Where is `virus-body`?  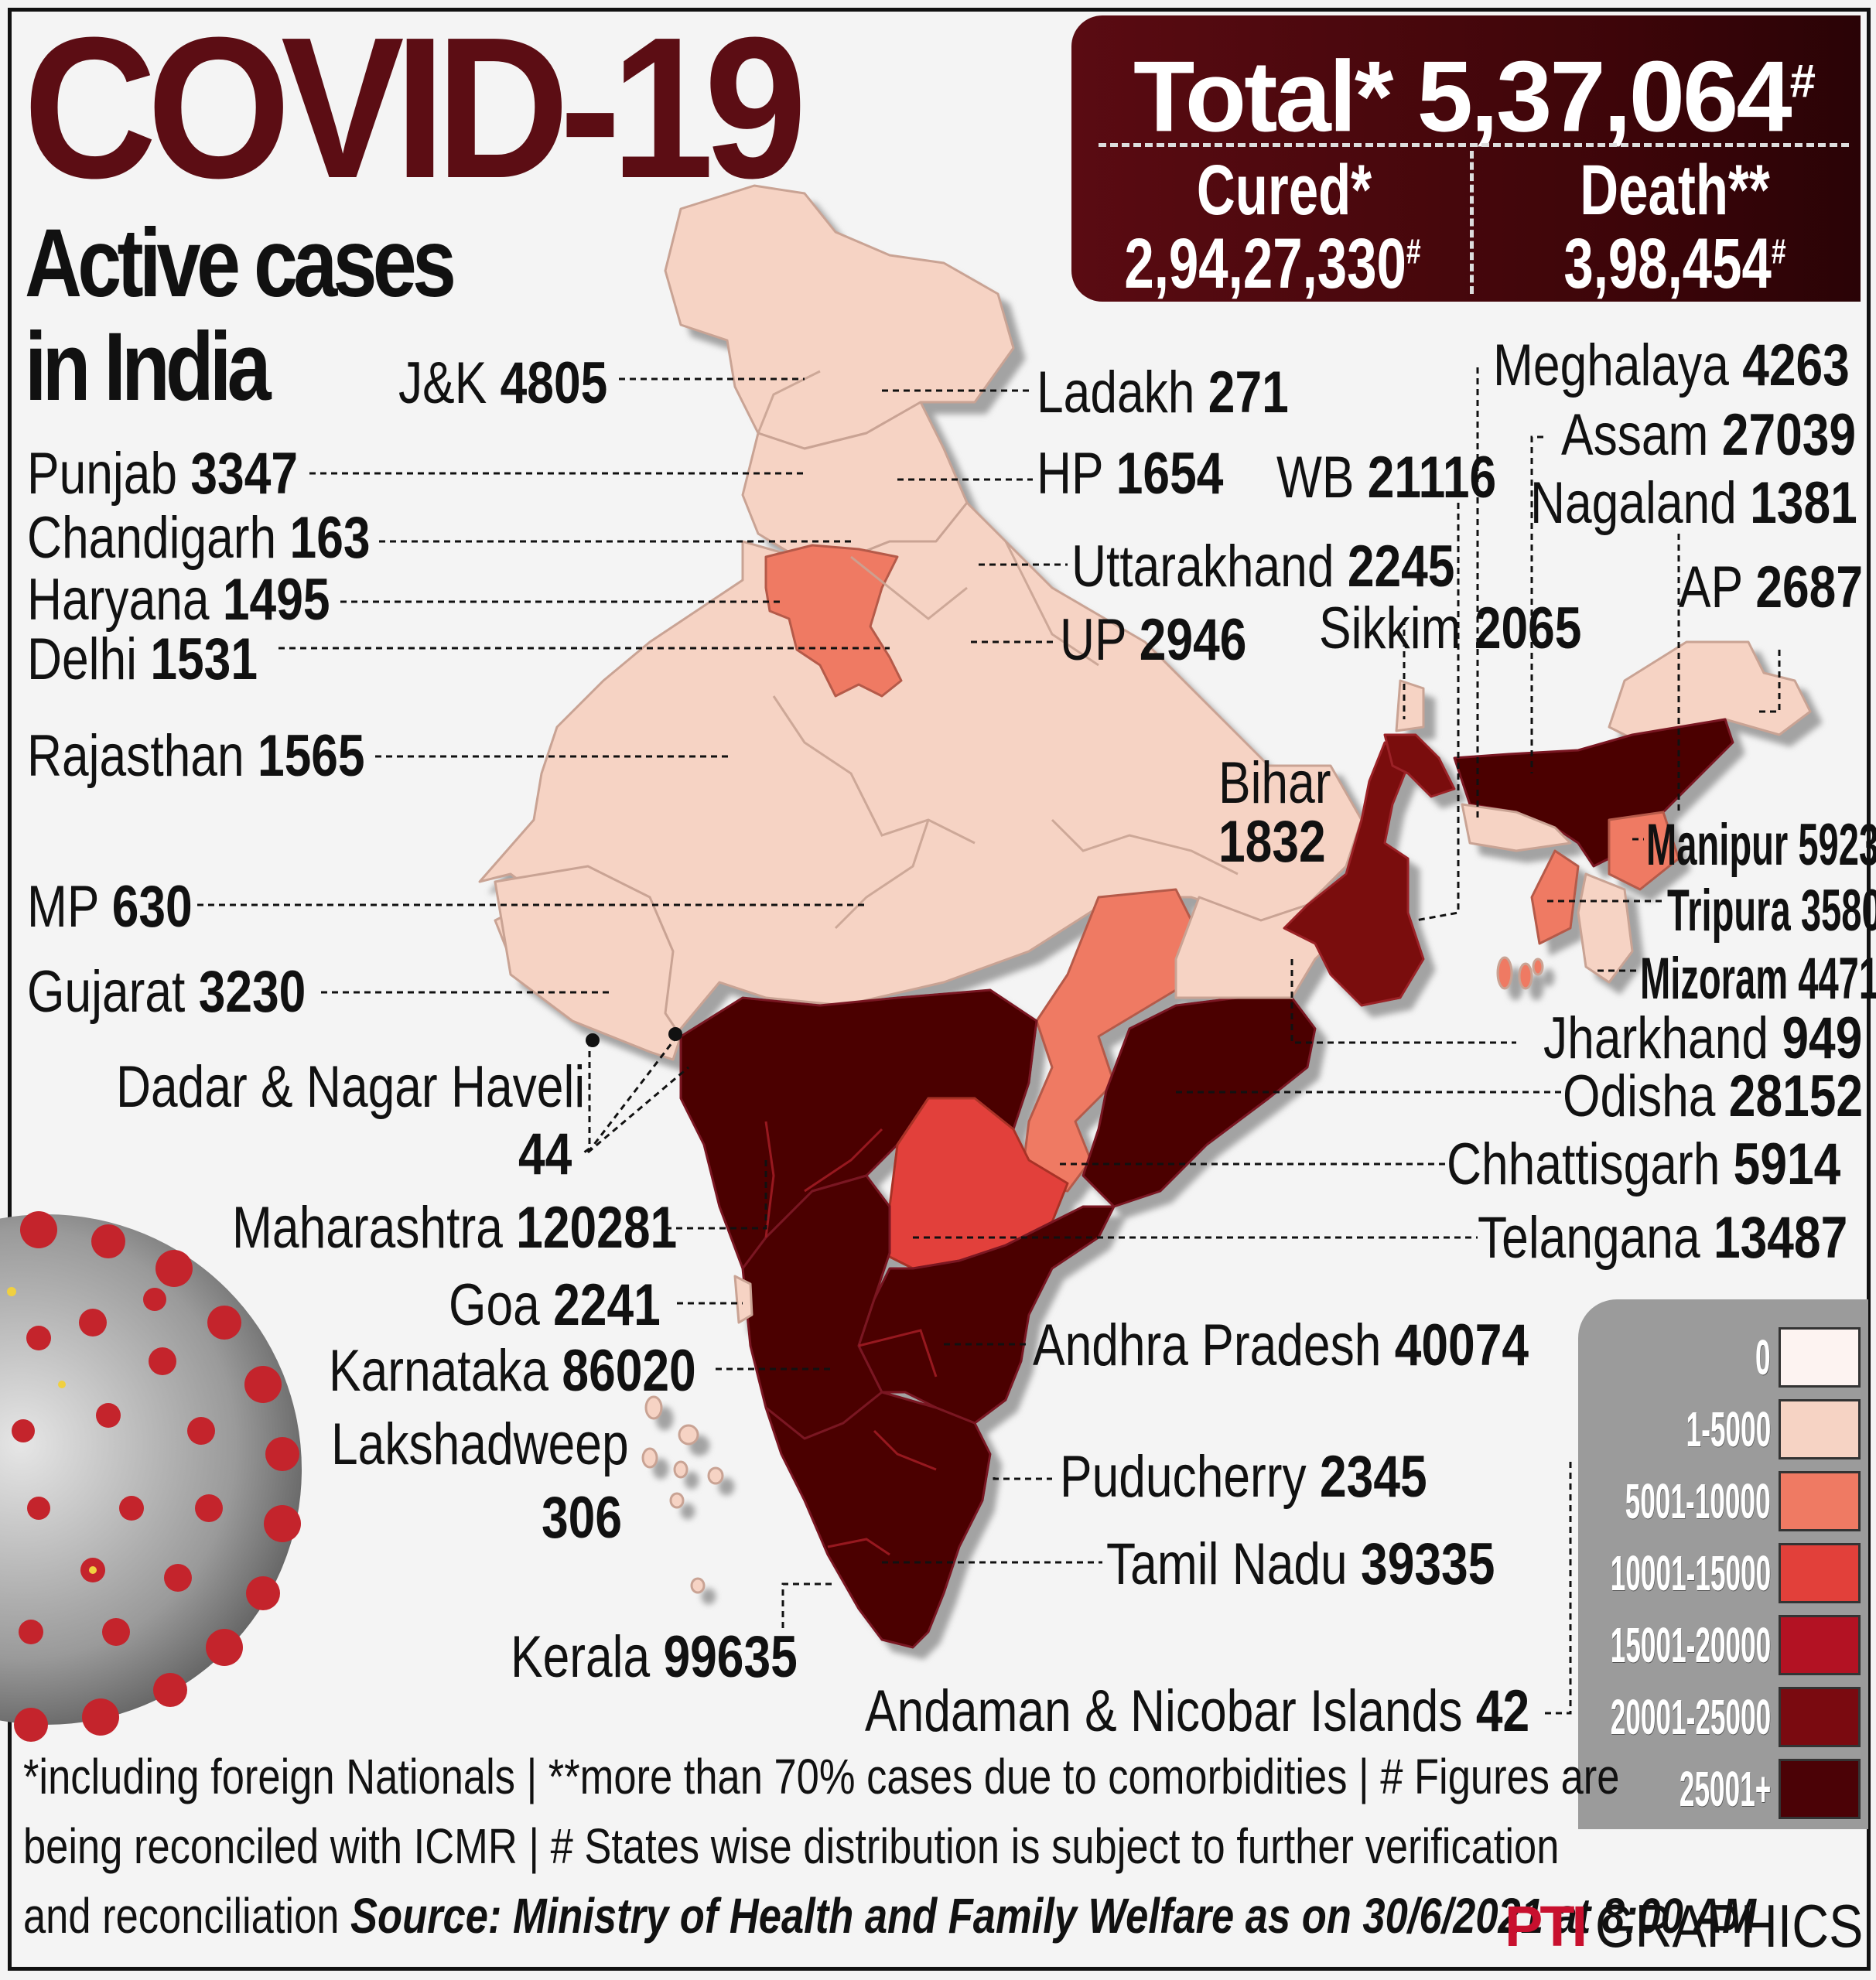 virus-body is located at coordinates (151, 1469).